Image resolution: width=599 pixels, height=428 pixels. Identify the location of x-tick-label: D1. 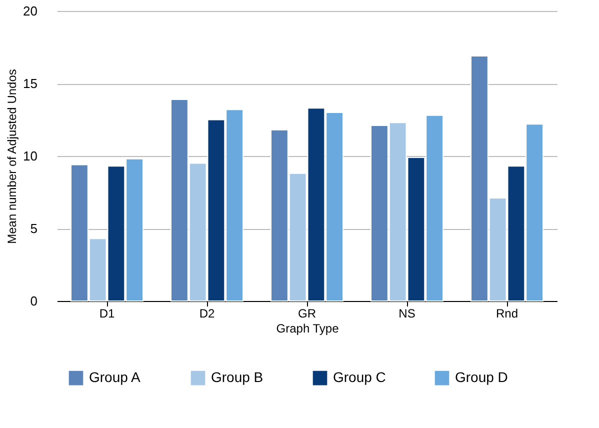
(107, 313).